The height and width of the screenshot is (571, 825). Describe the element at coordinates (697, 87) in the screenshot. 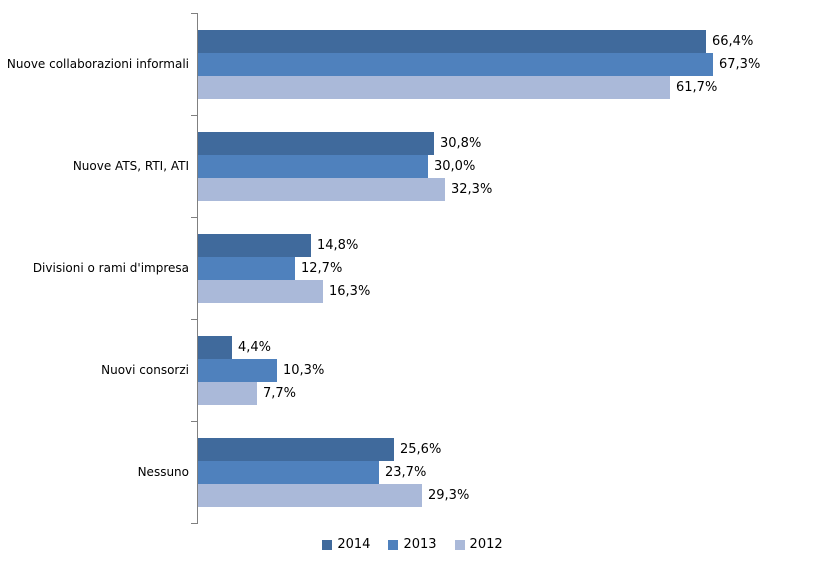

I see `value-label: 61,7%` at that location.